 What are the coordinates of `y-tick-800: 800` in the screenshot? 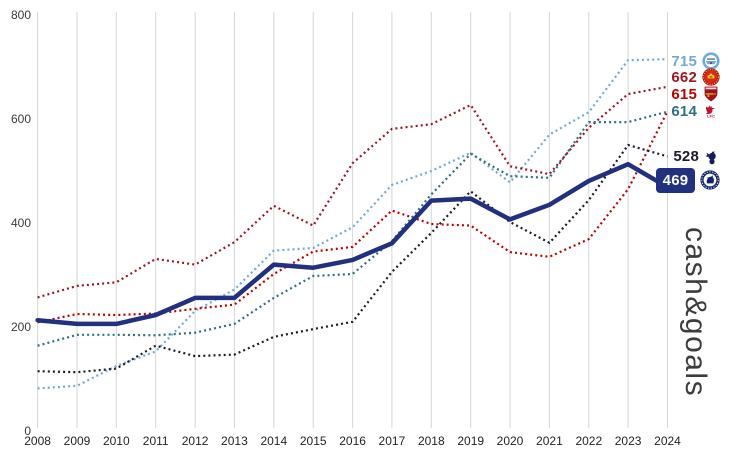 It's located at (21, 15).